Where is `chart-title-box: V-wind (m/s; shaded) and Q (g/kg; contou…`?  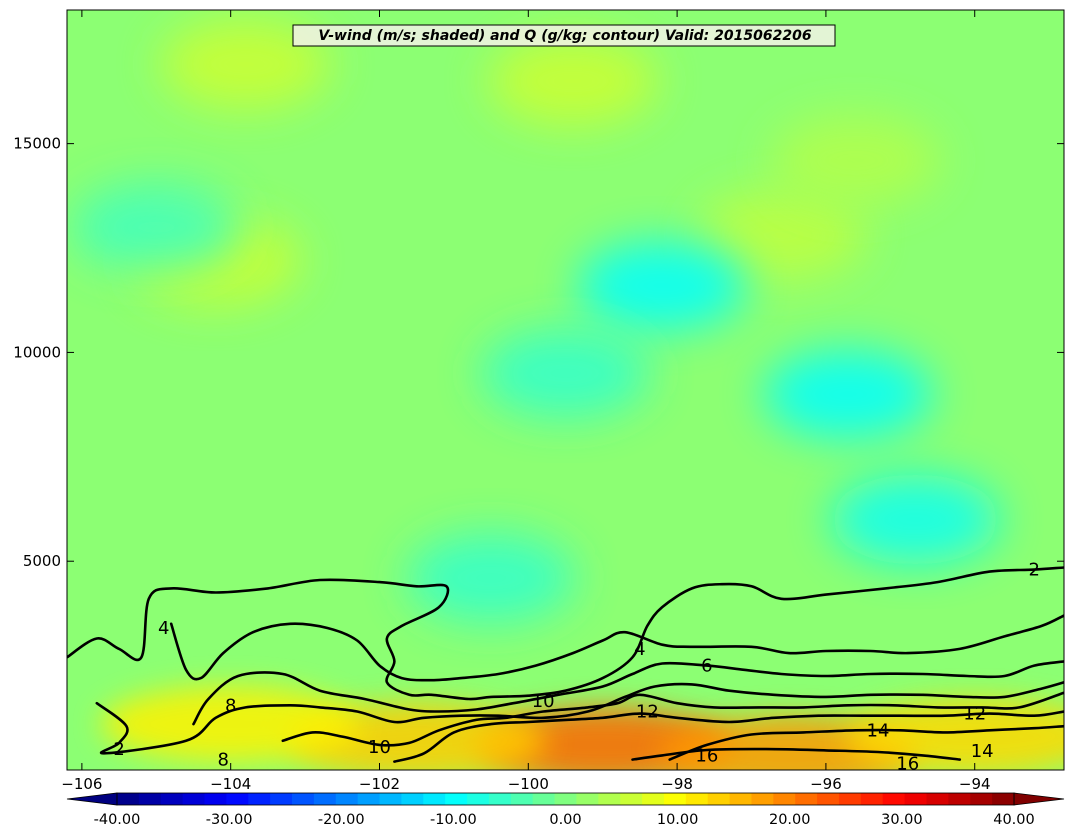
chart-title-box: V-wind (m/s; shaded) and Q (g/kg; contou… is located at coordinates (564, 35).